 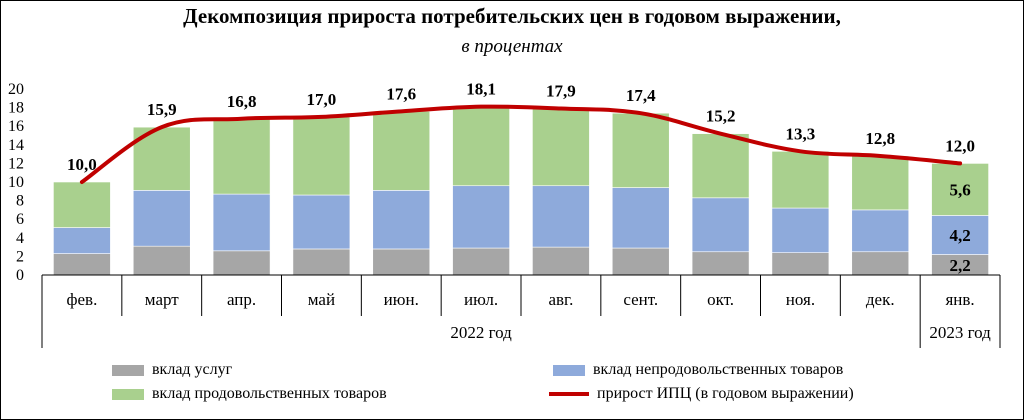 I want to click on legend-item-food: вклад продовольственных товаров, so click(x=249, y=394).